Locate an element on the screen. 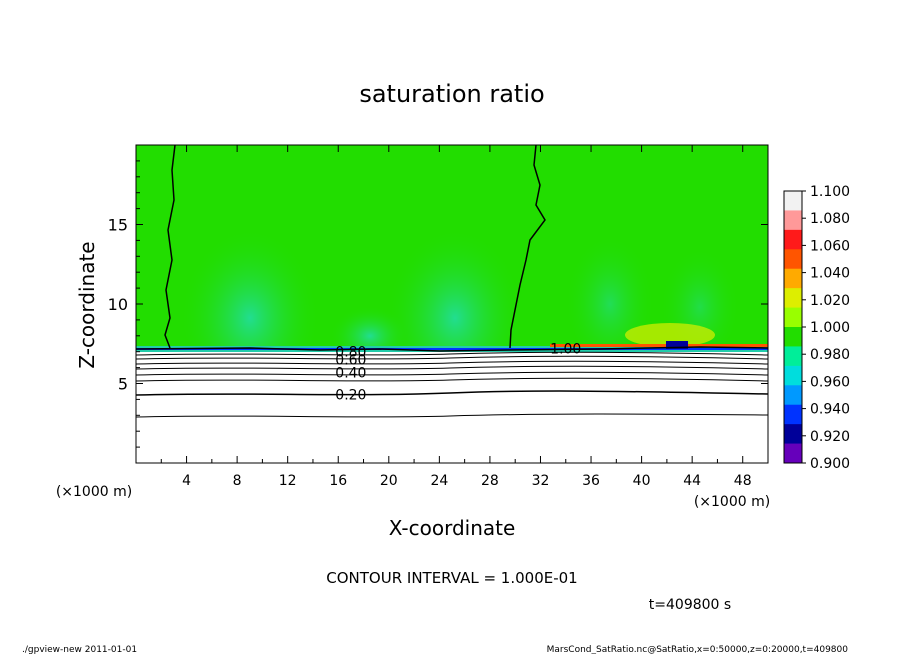 This screenshot has height=654, width=904. y-tick-label: 10 is located at coordinates (118, 304).